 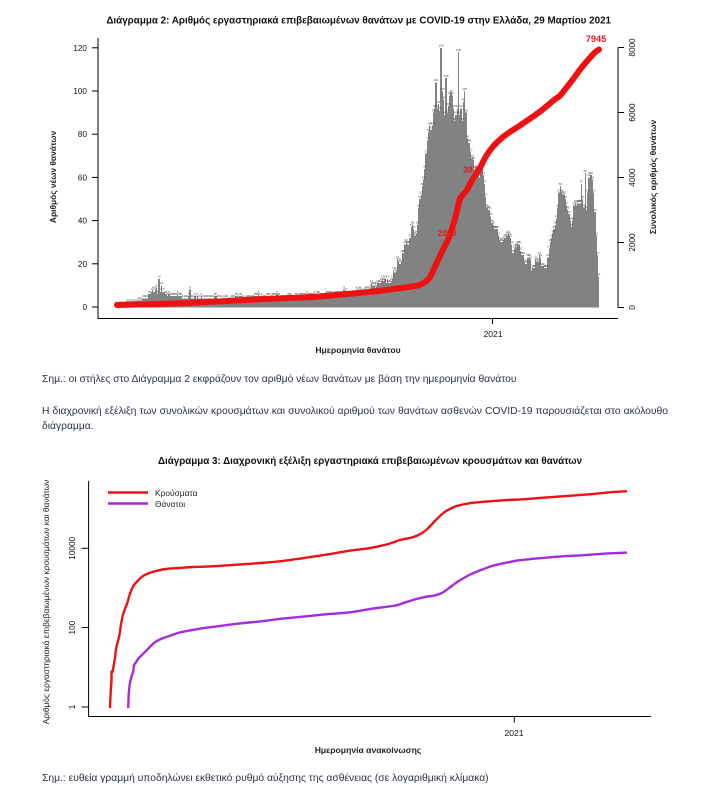 I want to click on svg-text: 82, so click(x=431, y=128).